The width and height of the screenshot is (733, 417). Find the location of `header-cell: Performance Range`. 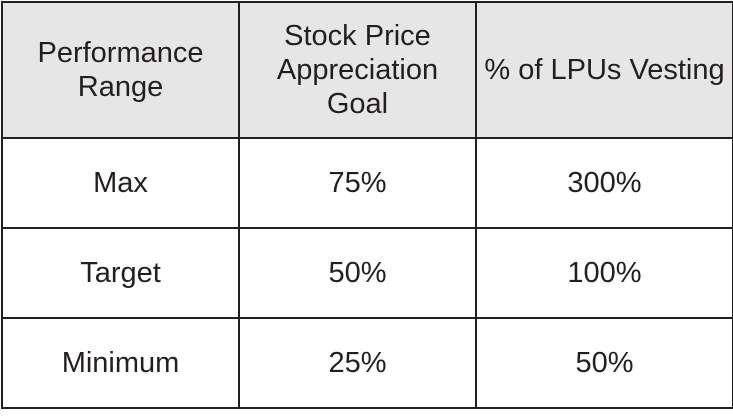

header-cell: Performance Range is located at coordinates (120, 70).